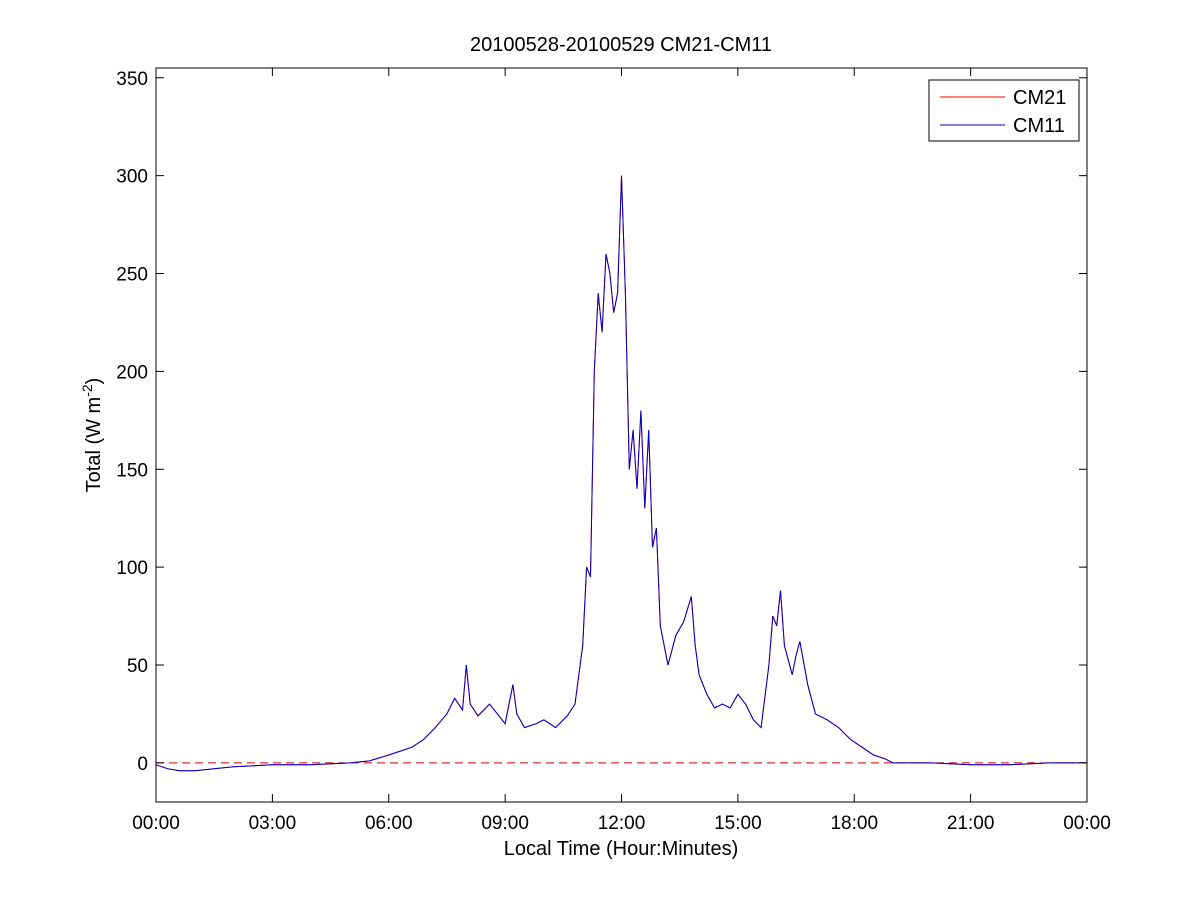 This screenshot has width=1201, height=901. What do you see at coordinates (738, 823) in the screenshot?
I see `x-tick-label: 15:00` at bounding box center [738, 823].